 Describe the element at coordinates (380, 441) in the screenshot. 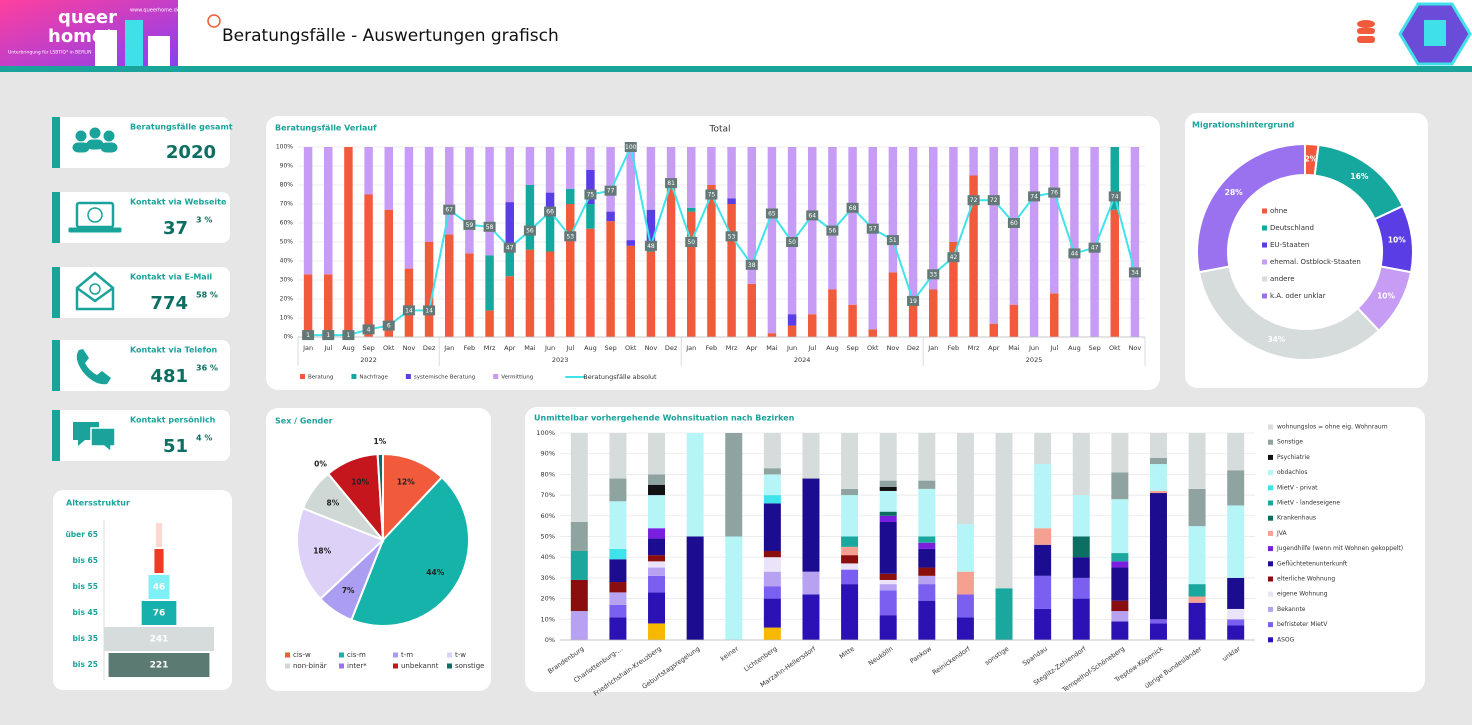

I see `data-label: 1%` at that location.